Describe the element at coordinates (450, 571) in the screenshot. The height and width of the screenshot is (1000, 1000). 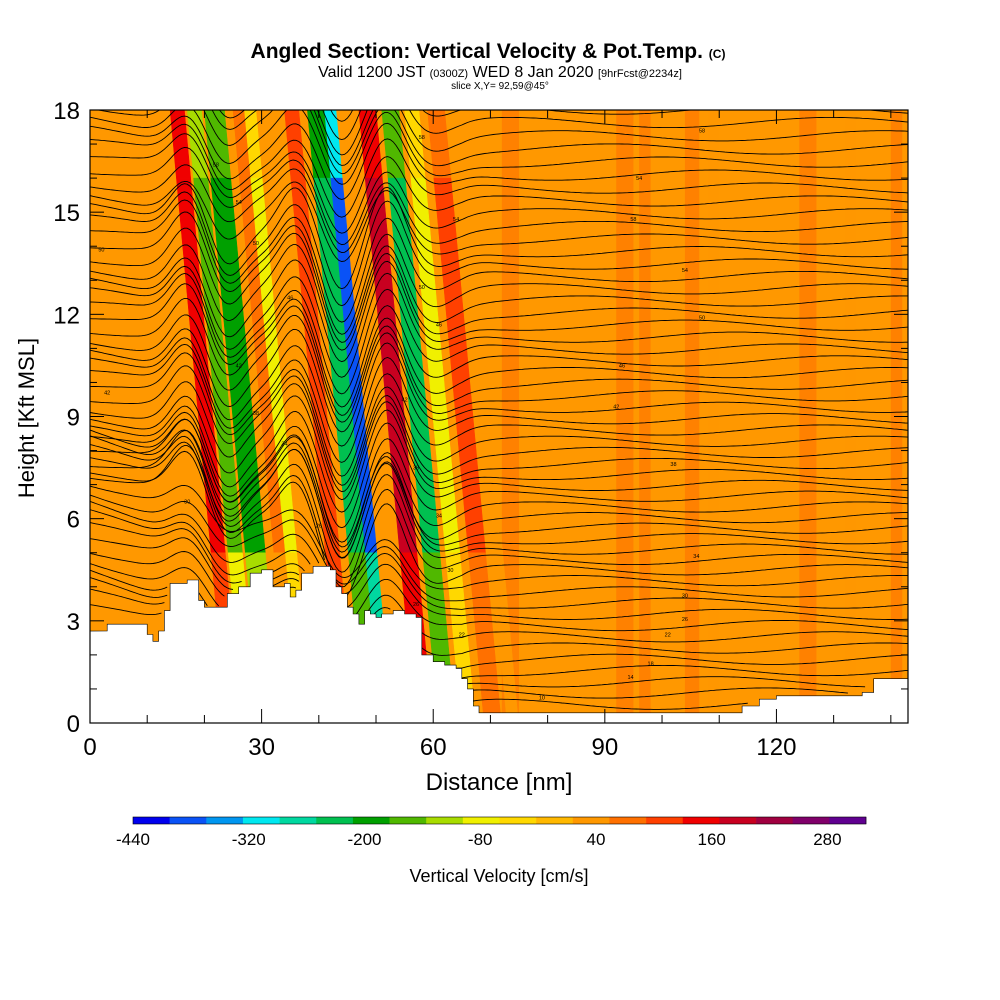
I see `contour-label: 30` at that location.